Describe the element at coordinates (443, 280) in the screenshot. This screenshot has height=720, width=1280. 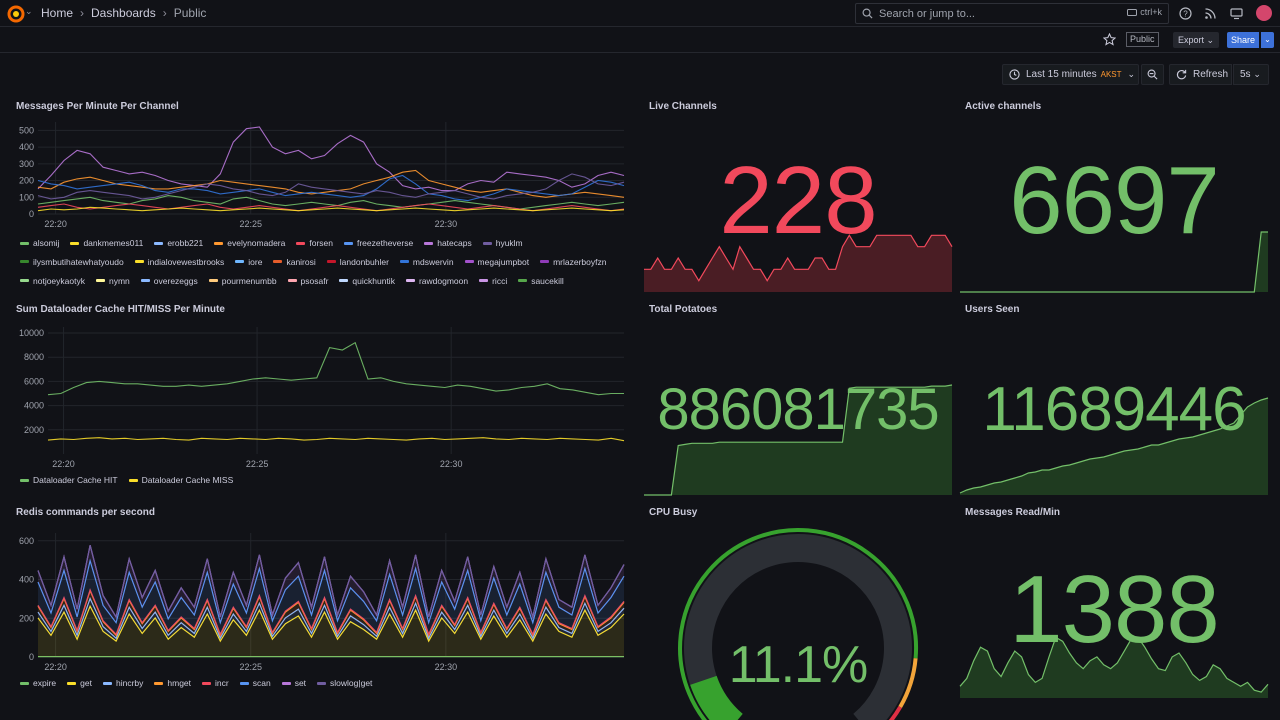
I see `legend-label: rawdogmoon` at that location.